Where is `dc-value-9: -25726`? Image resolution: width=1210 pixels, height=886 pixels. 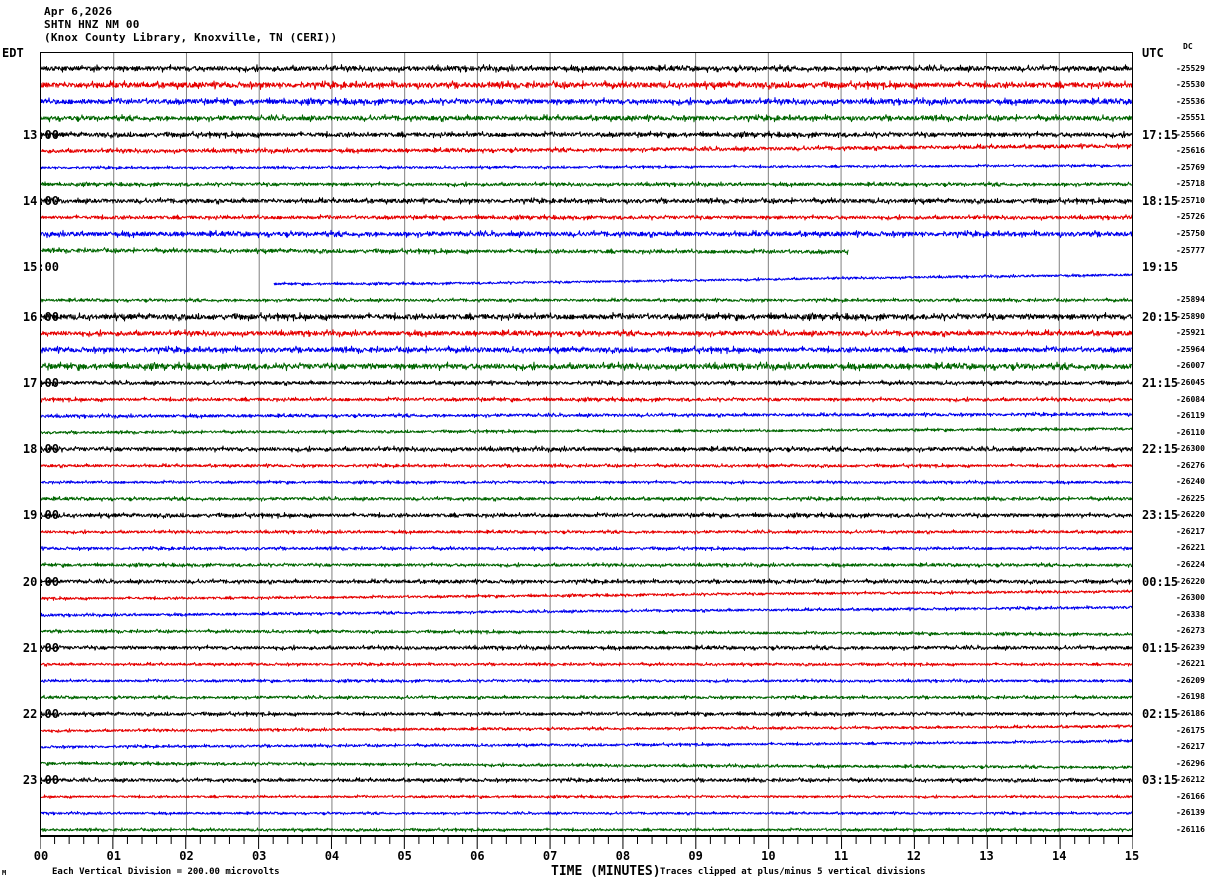
dc-value-9: -25726 is located at coordinates (1190, 217).